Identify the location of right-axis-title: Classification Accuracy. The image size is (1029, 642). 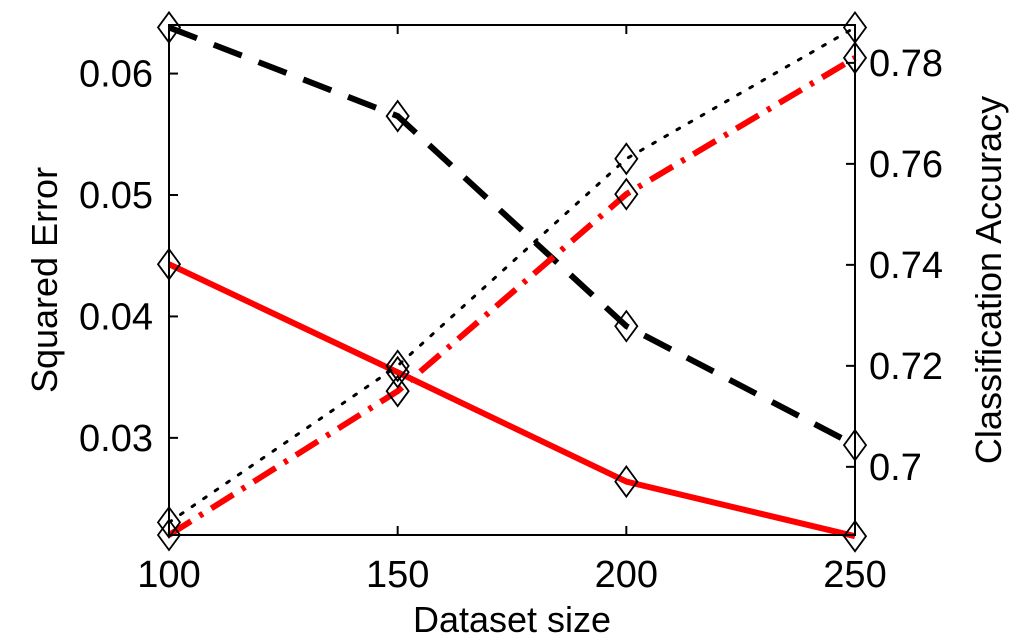
(988, 280).